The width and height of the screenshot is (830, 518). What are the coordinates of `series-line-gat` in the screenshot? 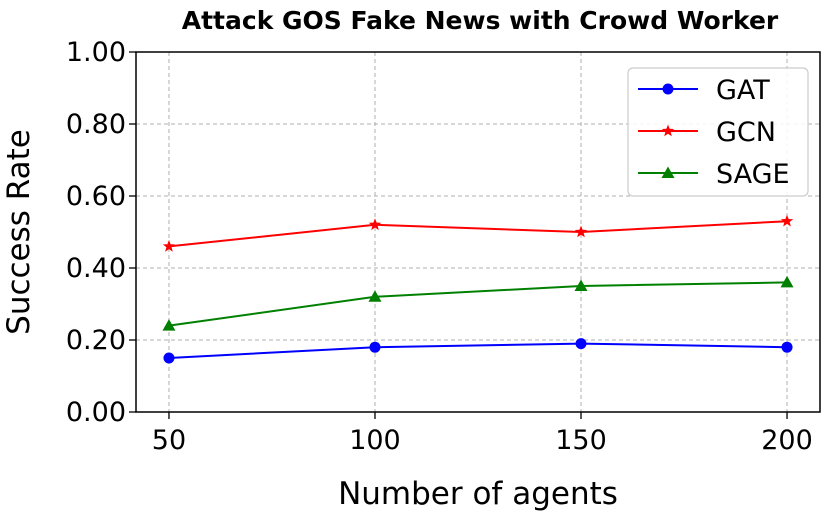 It's located at (478, 350).